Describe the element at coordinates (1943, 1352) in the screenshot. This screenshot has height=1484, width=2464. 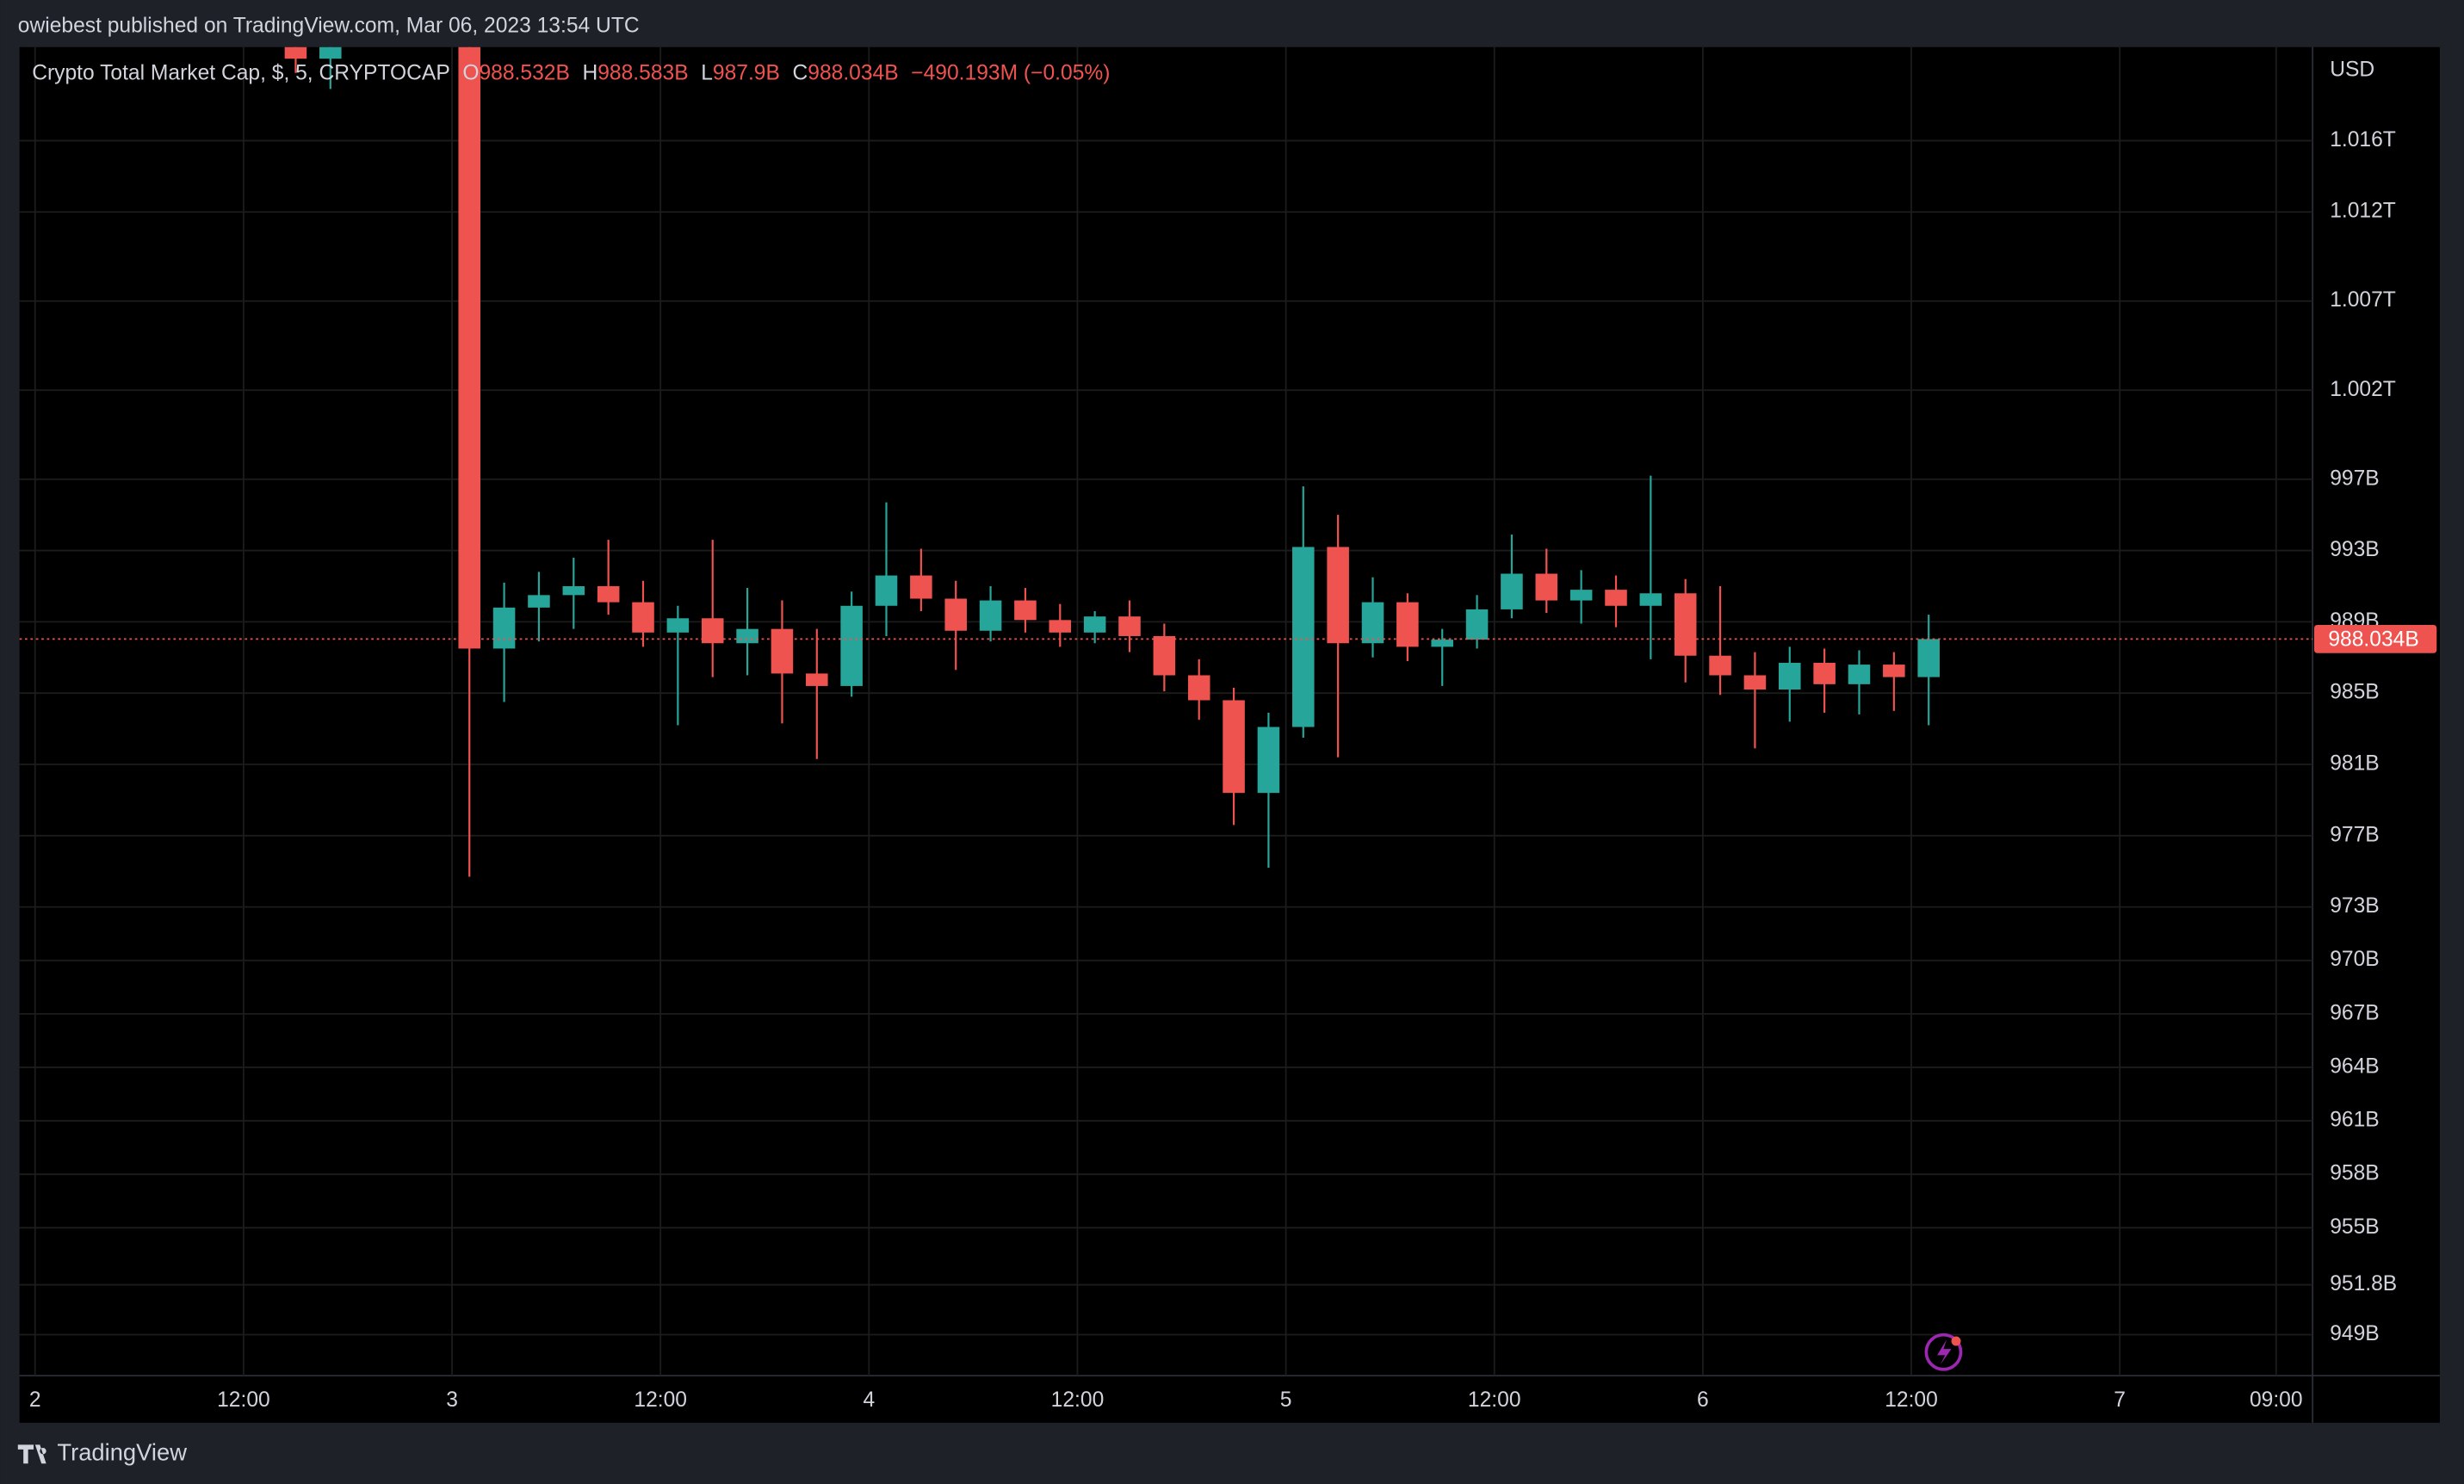
I see `alert-icon` at that location.